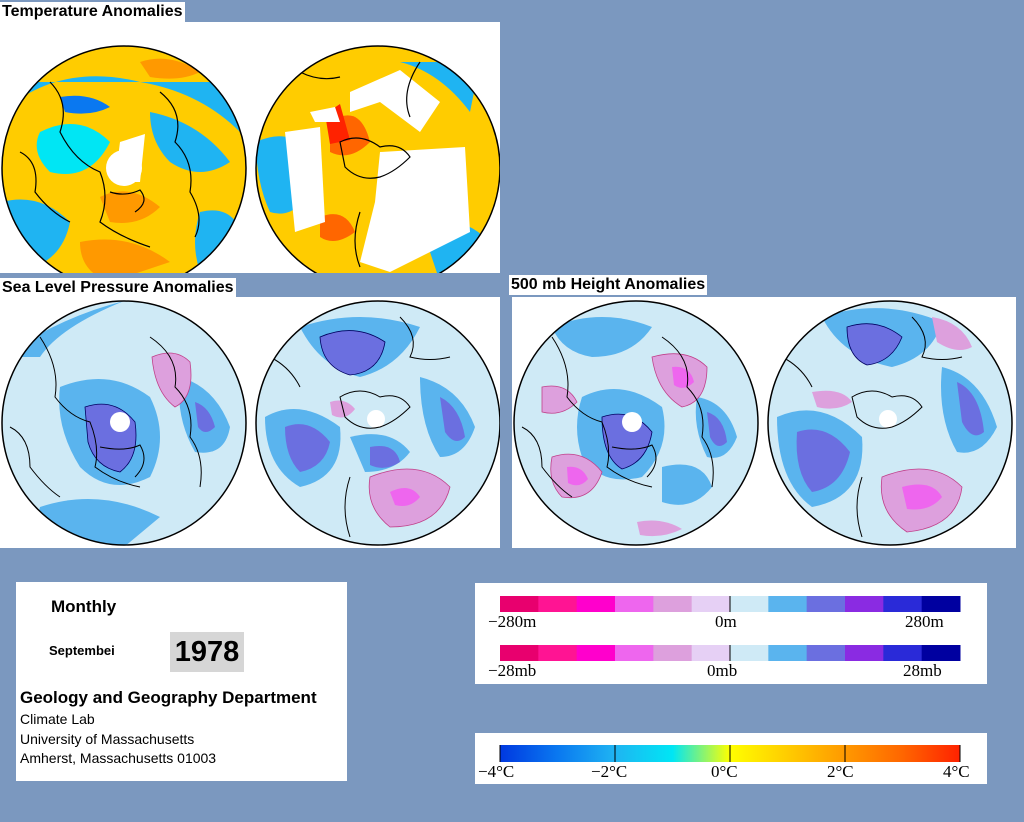 The height and width of the screenshot is (822, 1024). I want to click on temperature-northern-hemisphere-map, so click(124, 159).